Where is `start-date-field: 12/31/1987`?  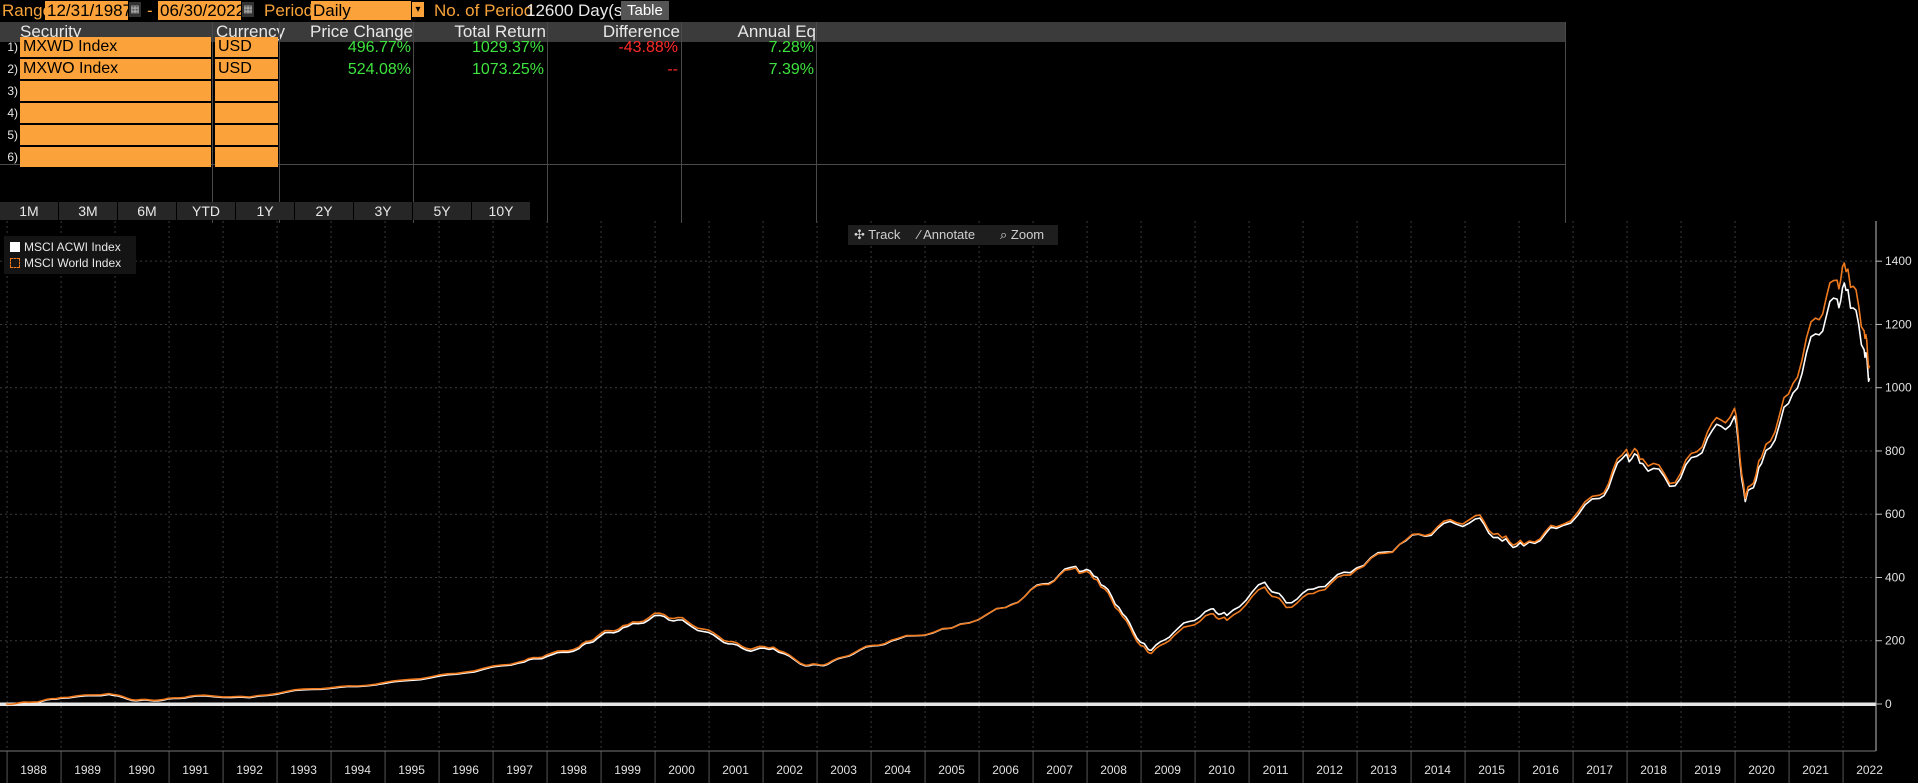 start-date-field: 12/31/1987 is located at coordinates (89, 10).